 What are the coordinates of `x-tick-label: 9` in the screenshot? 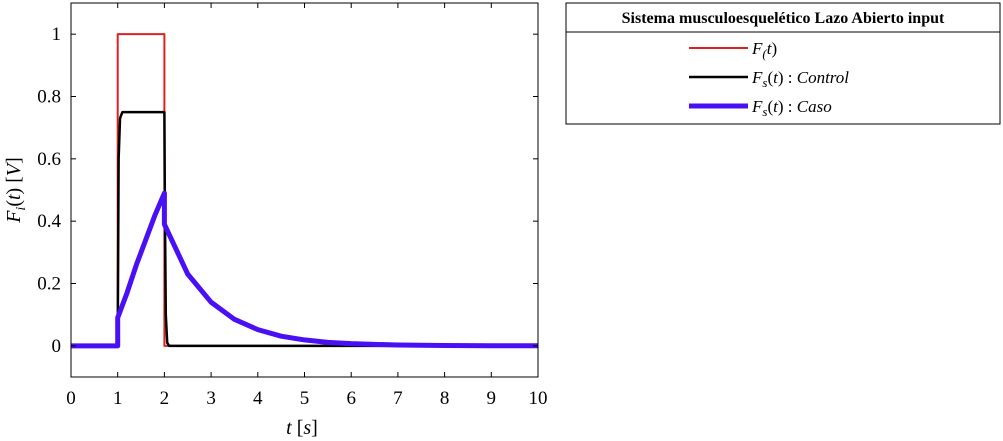 It's located at (492, 398).